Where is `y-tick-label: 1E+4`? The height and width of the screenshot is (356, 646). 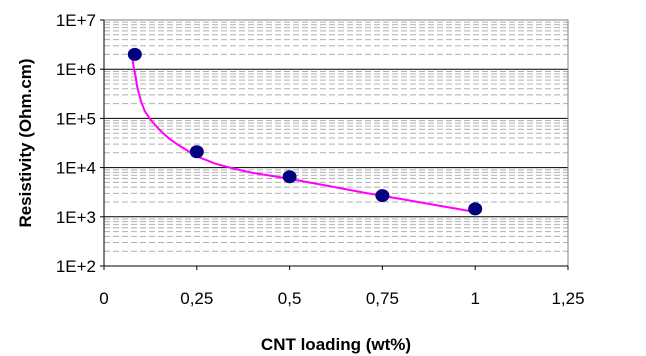
y-tick-label: 1E+4 is located at coordinates (76, 168).